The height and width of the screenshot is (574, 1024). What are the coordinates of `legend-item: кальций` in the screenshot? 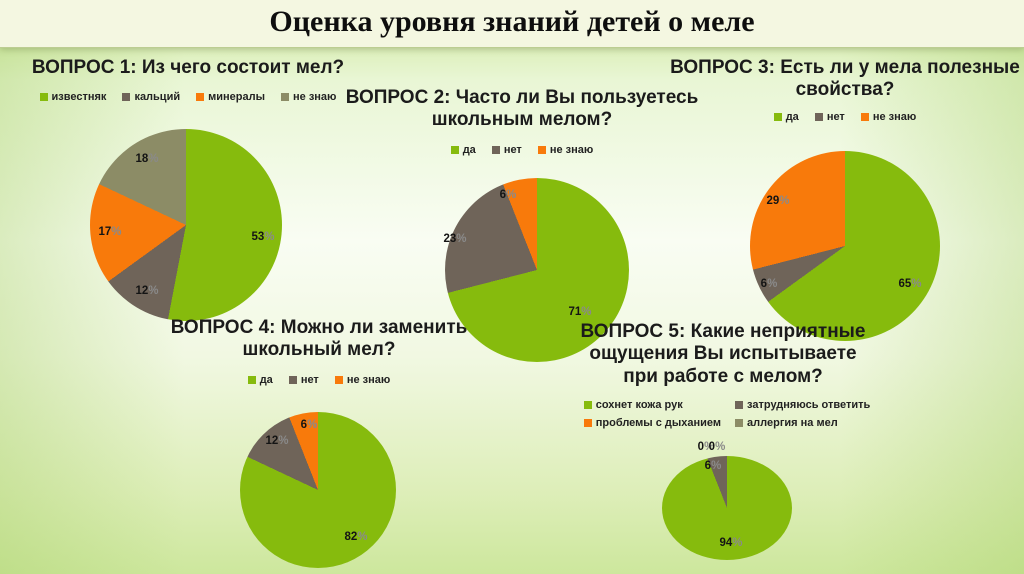 It's located at (151, 97).